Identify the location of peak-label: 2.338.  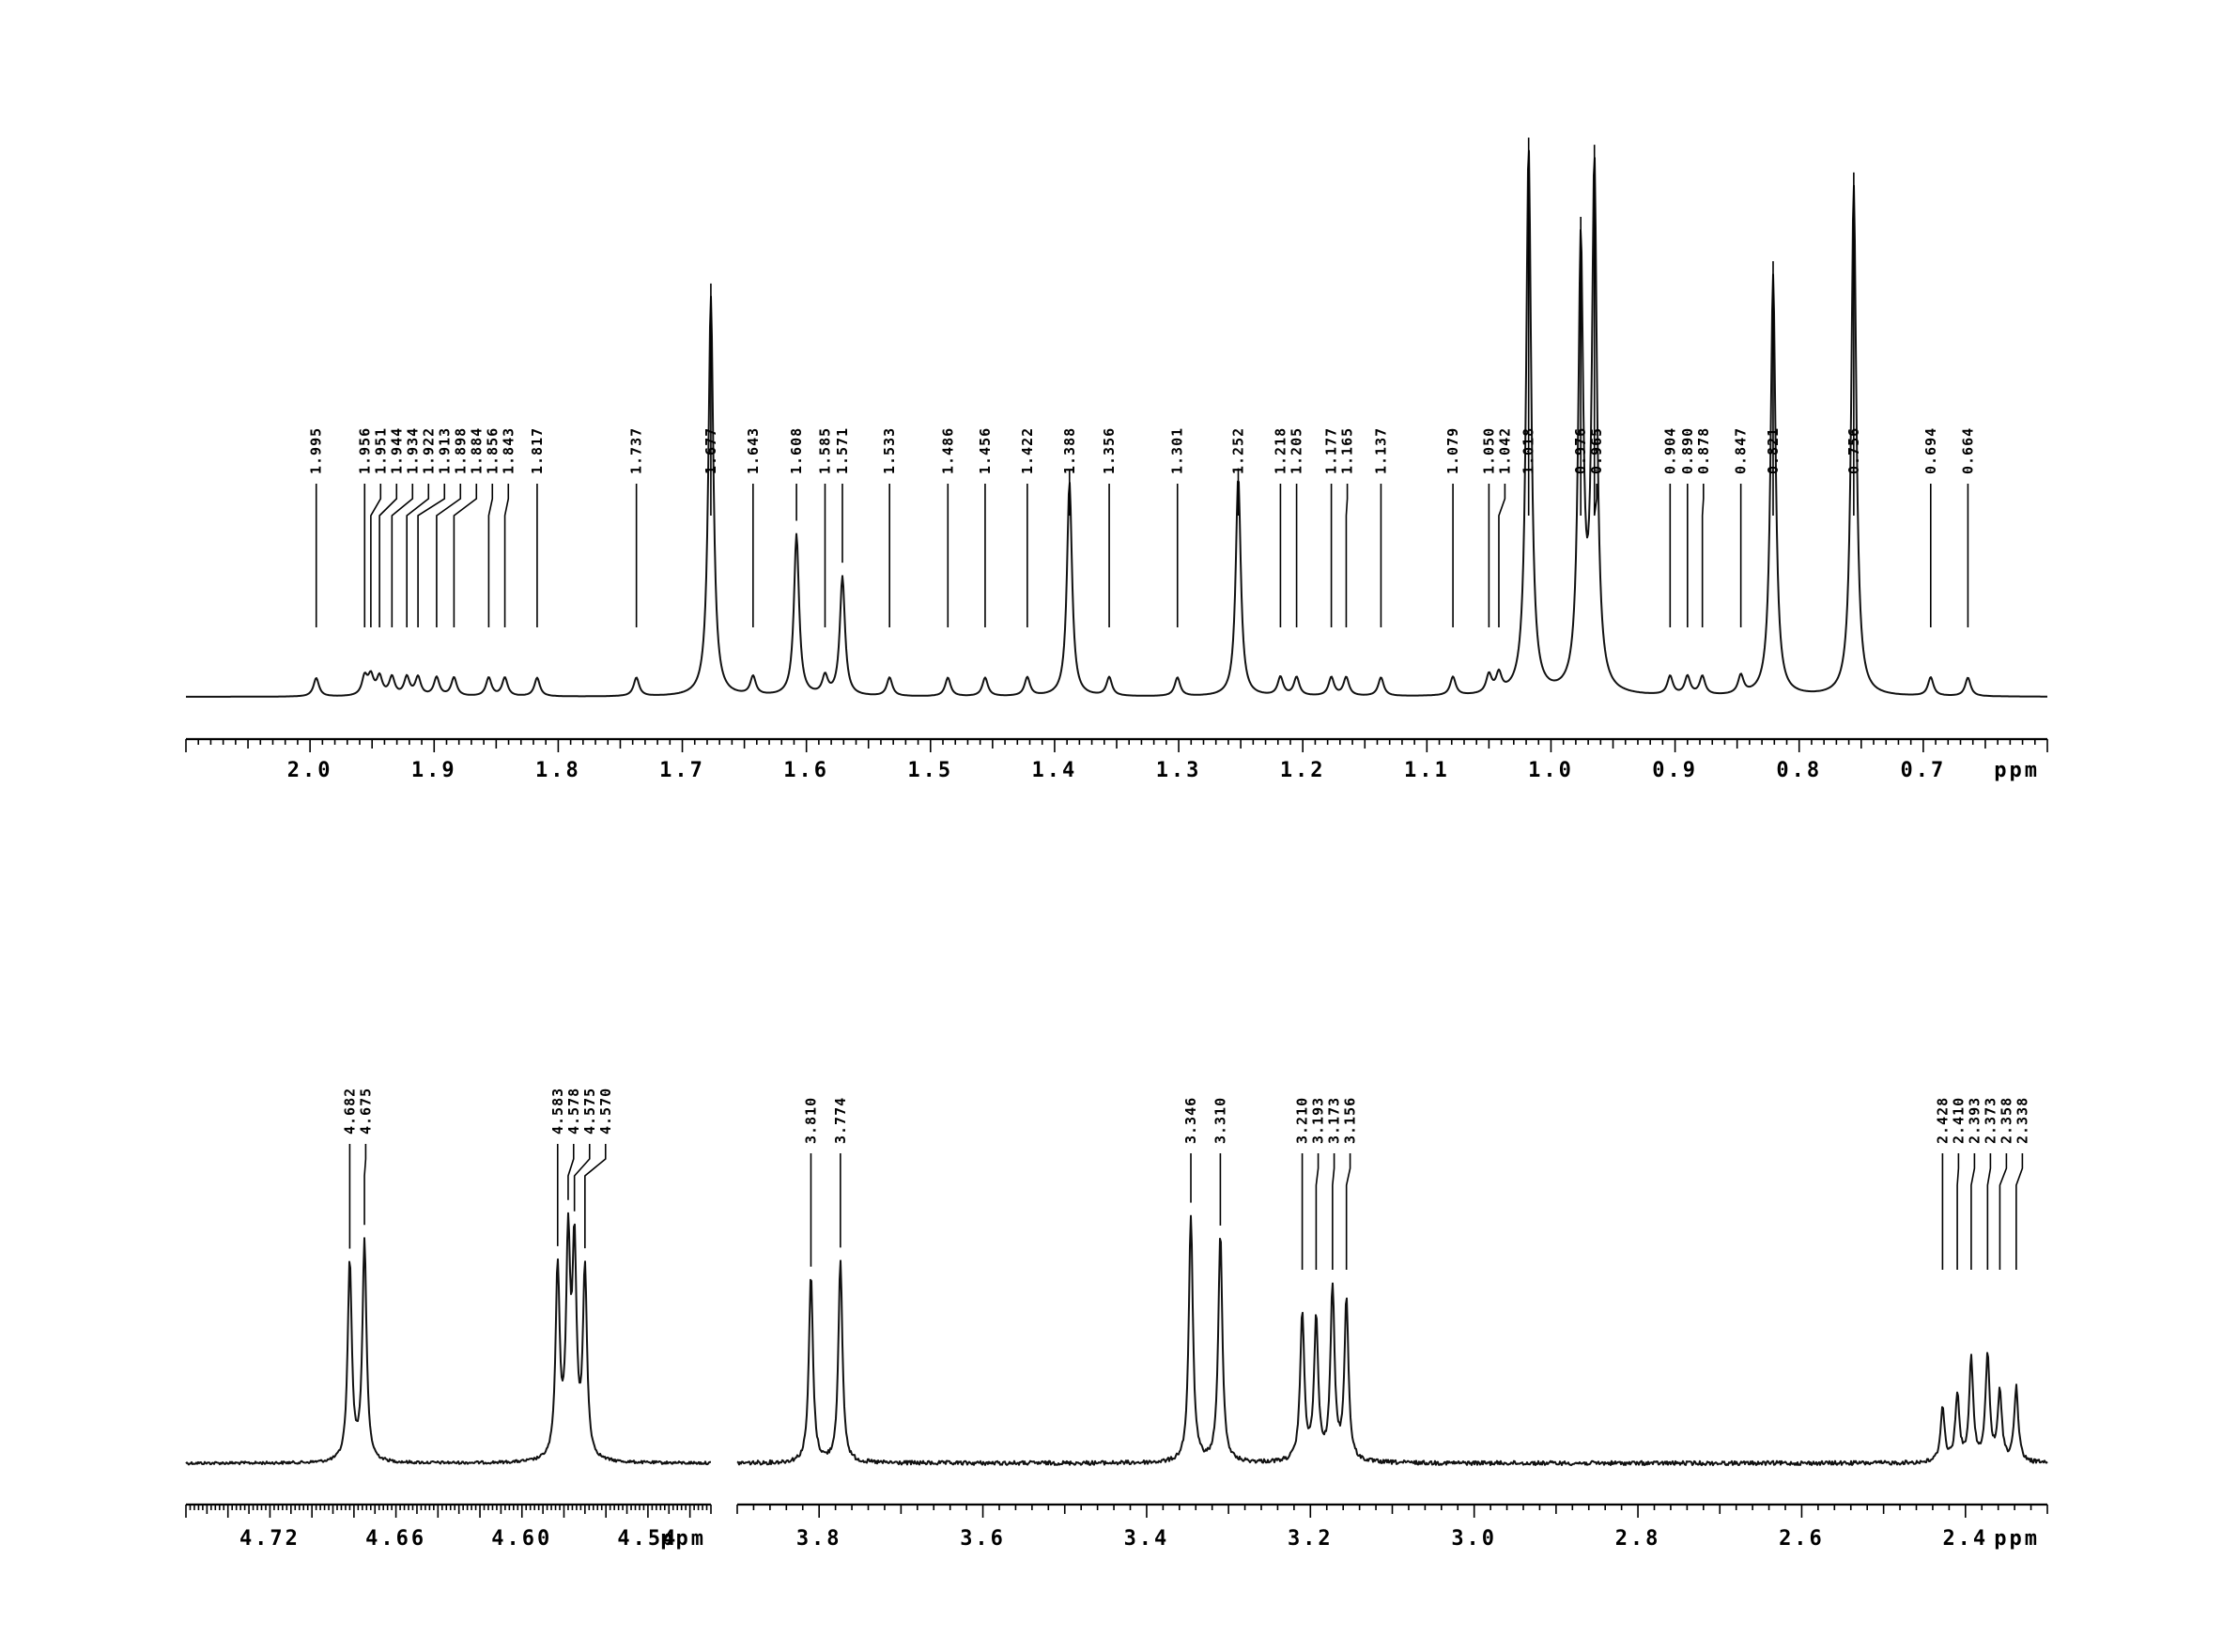
(2022, 1120).